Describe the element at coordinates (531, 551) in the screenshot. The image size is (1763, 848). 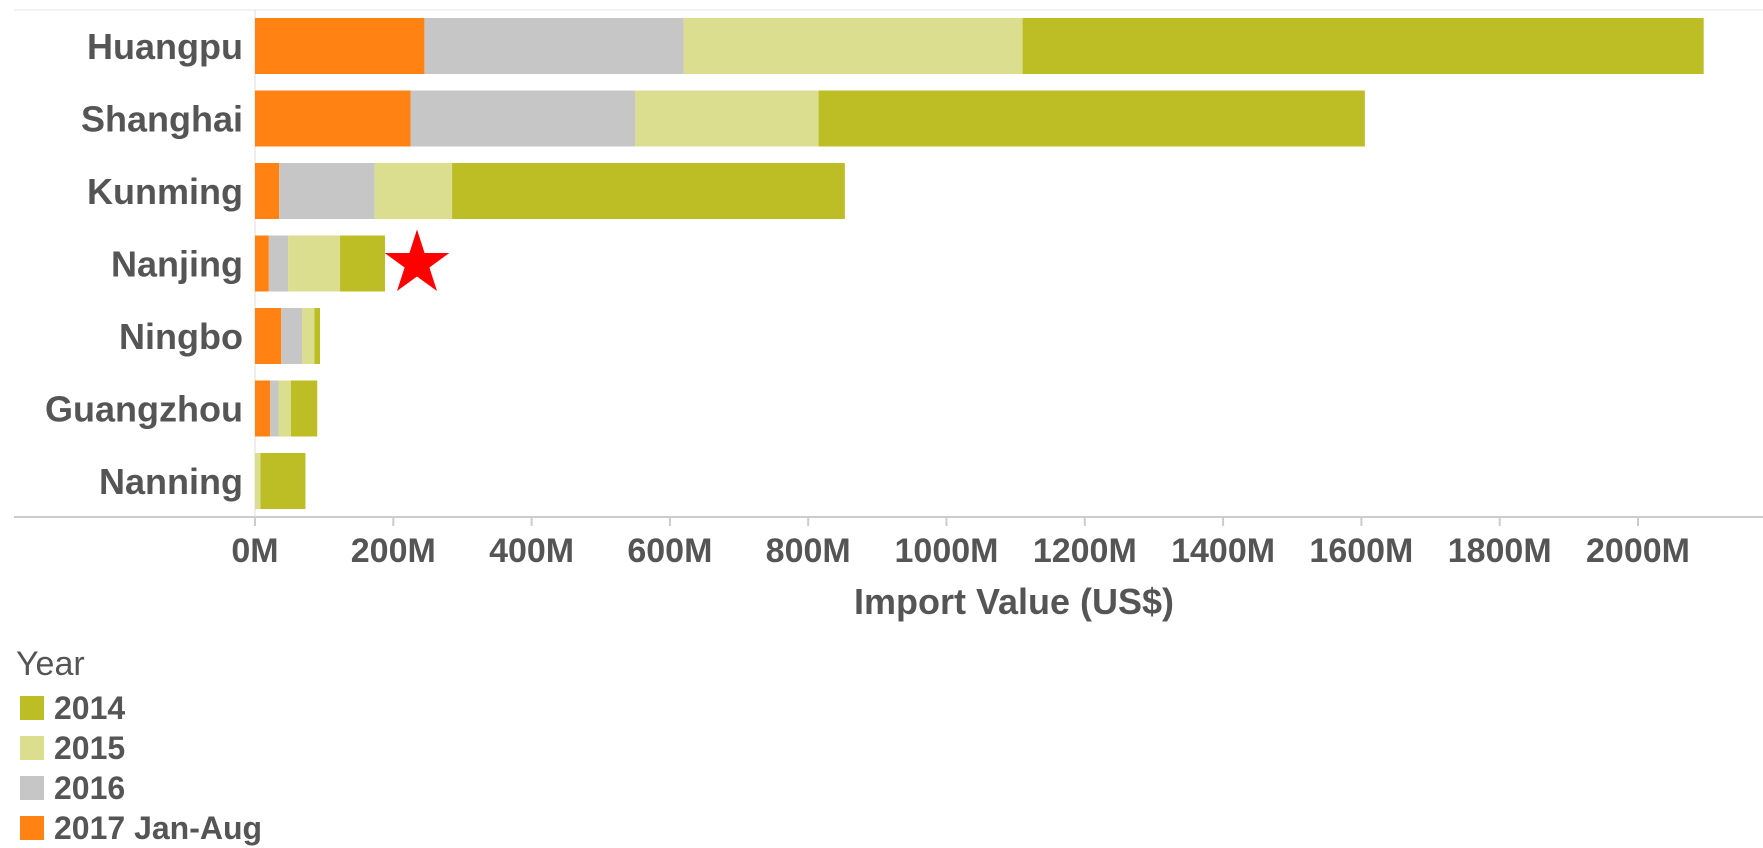
I see `x-tick-label: 400M` at that location.